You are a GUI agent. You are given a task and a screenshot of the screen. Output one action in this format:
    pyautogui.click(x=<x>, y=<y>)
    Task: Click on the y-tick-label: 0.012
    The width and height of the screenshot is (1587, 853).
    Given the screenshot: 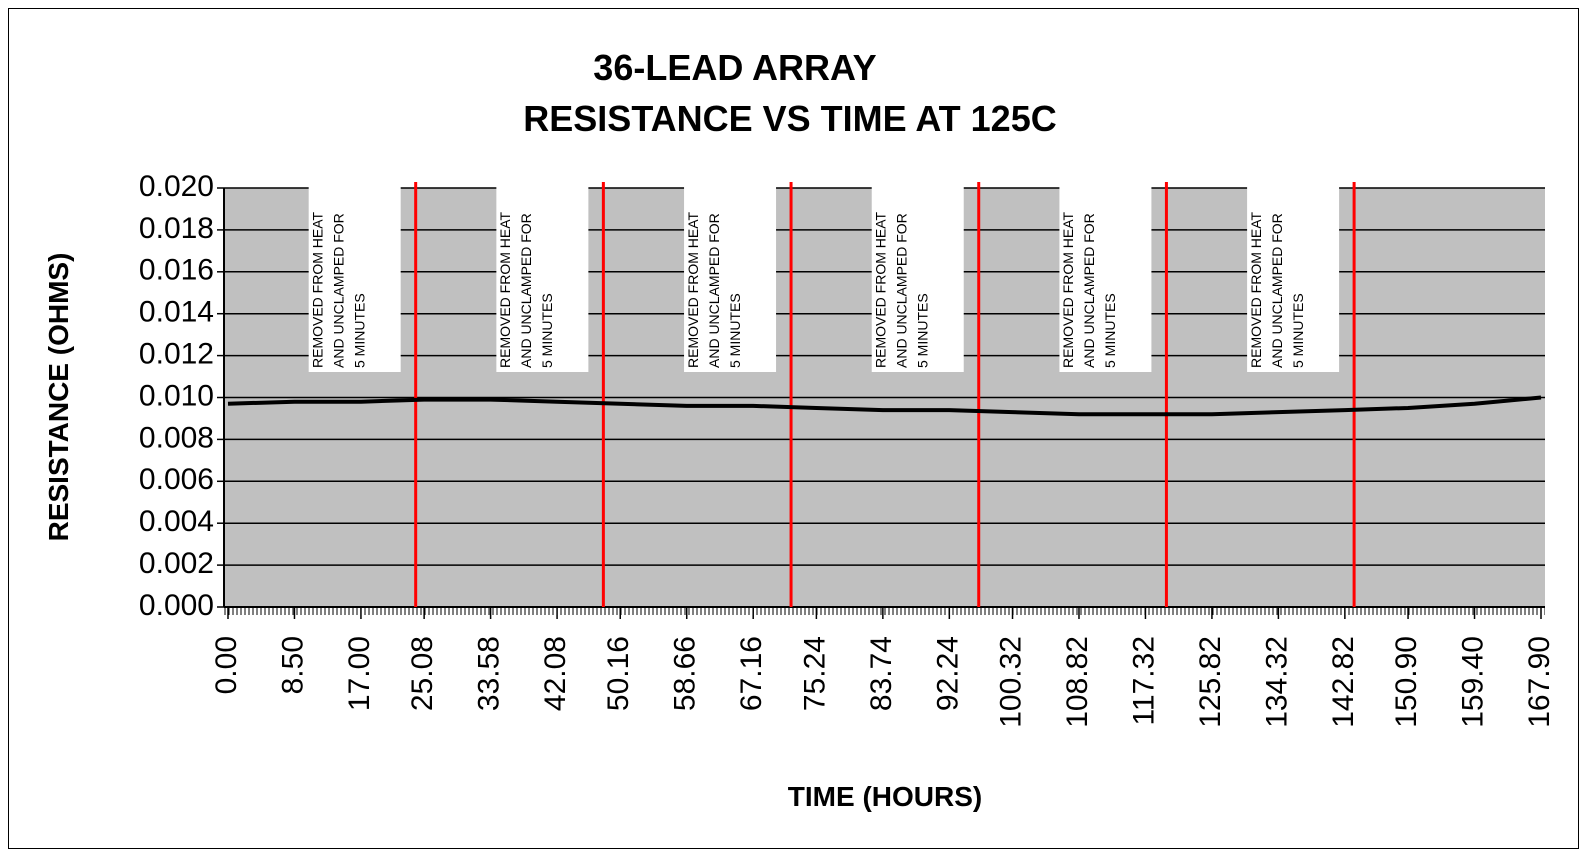 What is the action you would take?
    pyautogui.click(x=176, y=354)
    